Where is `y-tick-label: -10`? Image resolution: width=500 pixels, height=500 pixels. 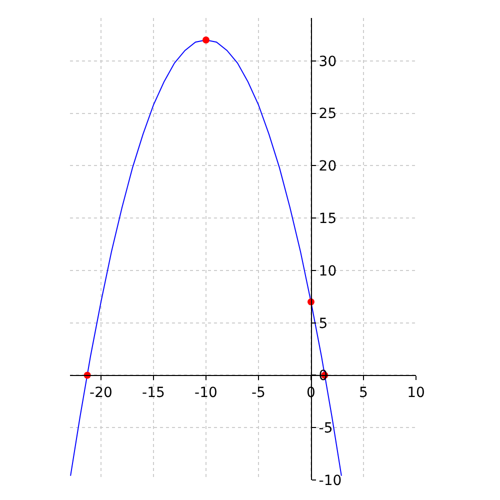 y-tick-label: -10 is located at coordinates (330, 480).